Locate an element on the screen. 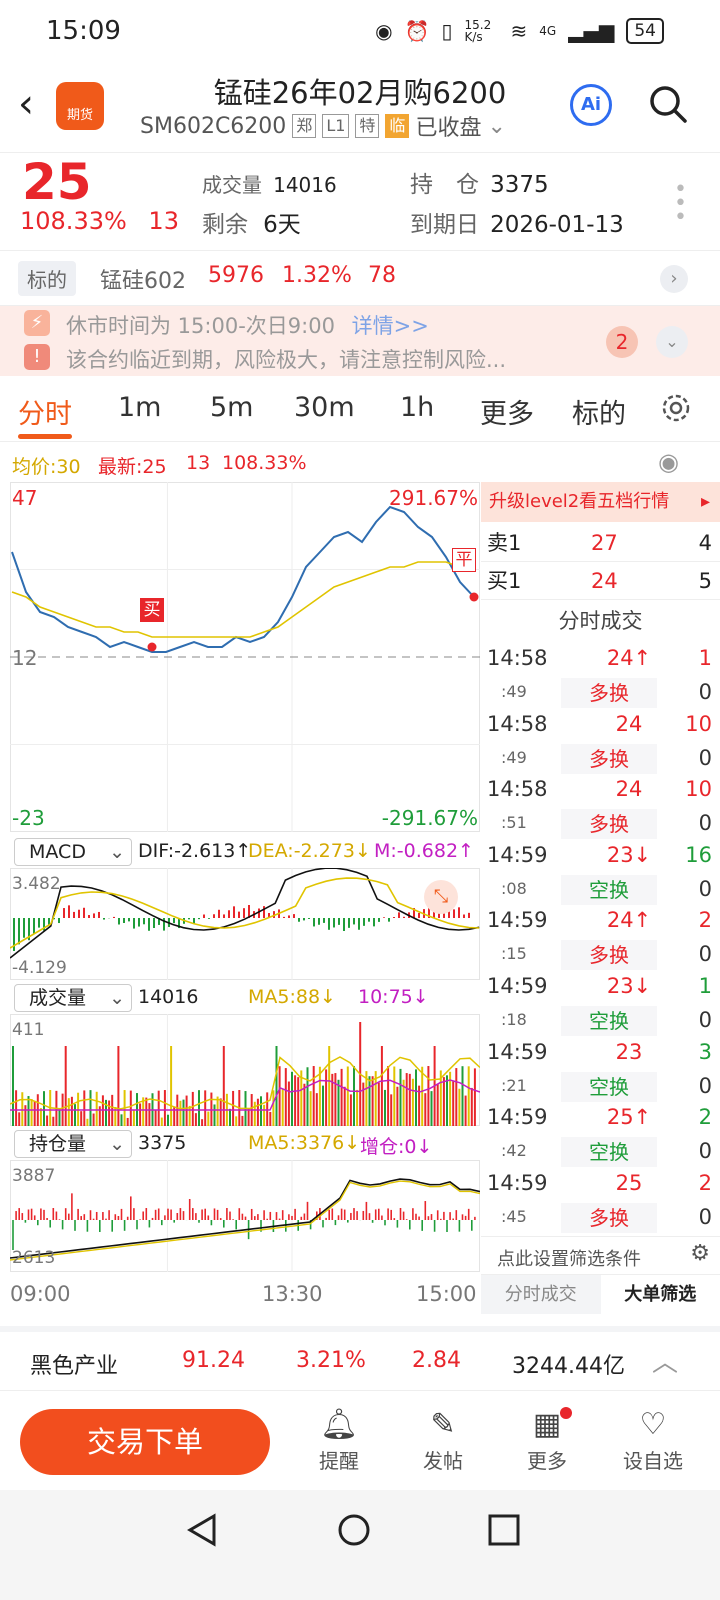 This screenshot has height=1600, width=720. tick-price: 23↓ is located at coordinates (629, 986).